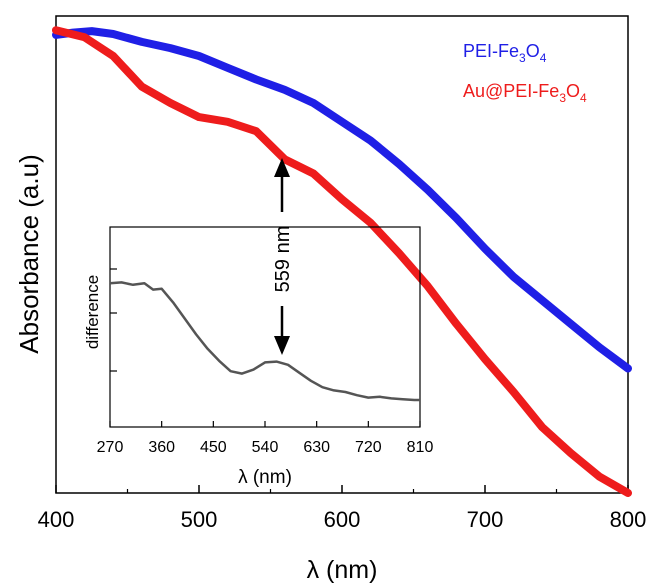 The width and height of the screenshot is (654, 586). What do you see at coordinates (562, 98) in the screenshot?
I see `legend-1-sub1: 3` at bounding box center [562, 98].